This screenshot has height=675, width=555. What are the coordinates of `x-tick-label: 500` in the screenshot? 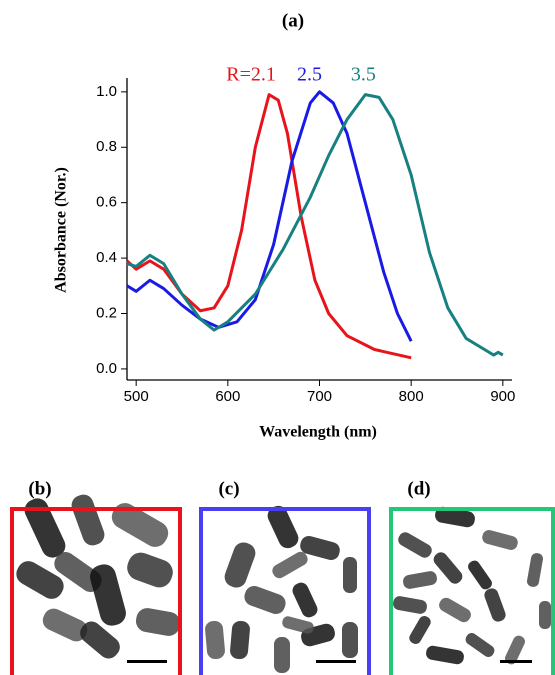 It's located at (136, 396).